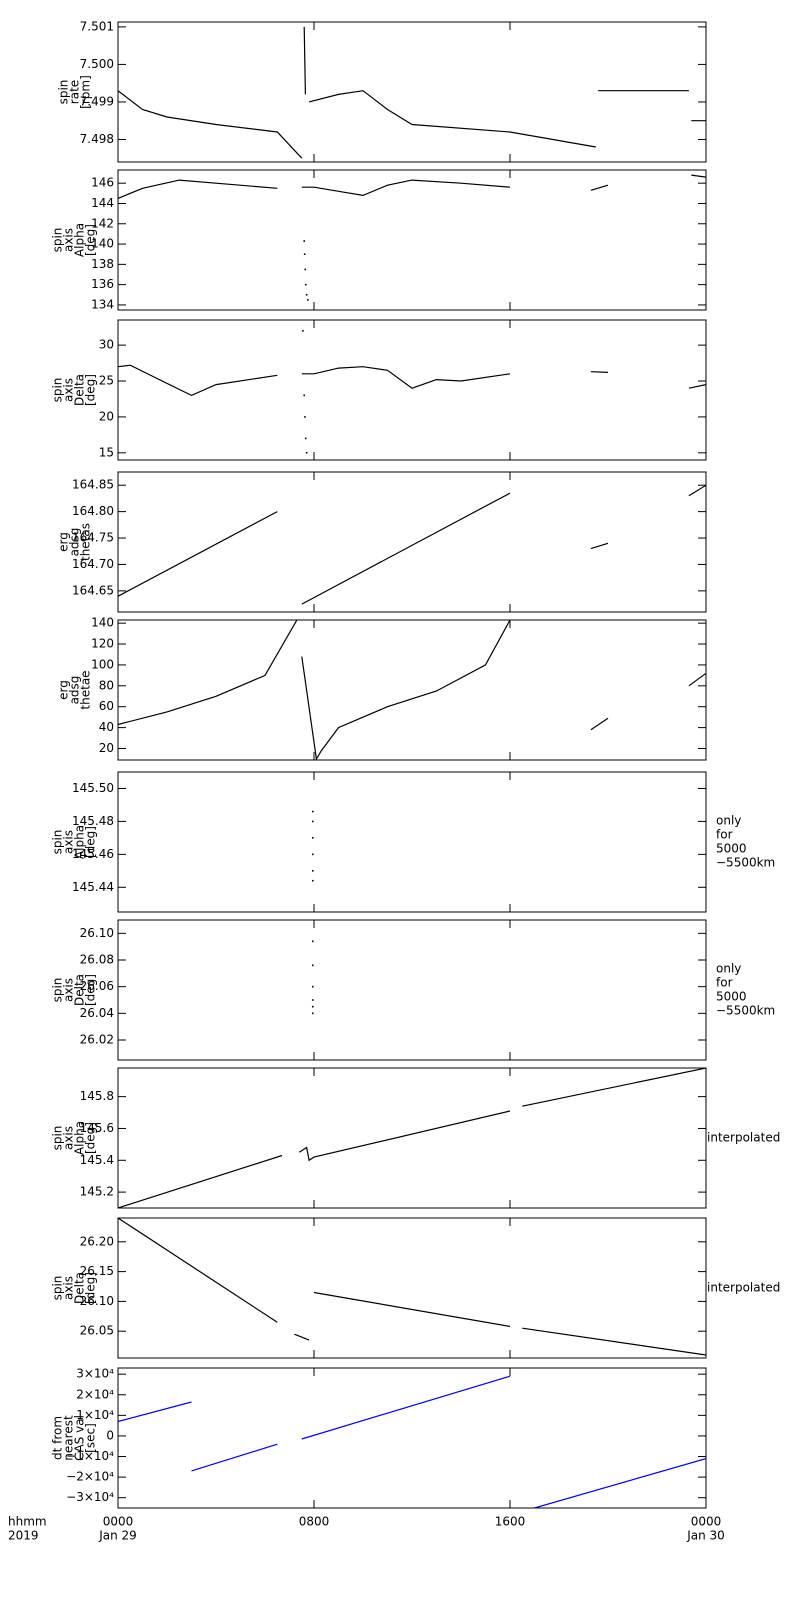 Image resolution: width=800 pixels, height=1604 pixels. What do you see at coordinates (102, 203) in the screenshot?
I see `y-tick-label: 144` at bounding box center [102, 203].